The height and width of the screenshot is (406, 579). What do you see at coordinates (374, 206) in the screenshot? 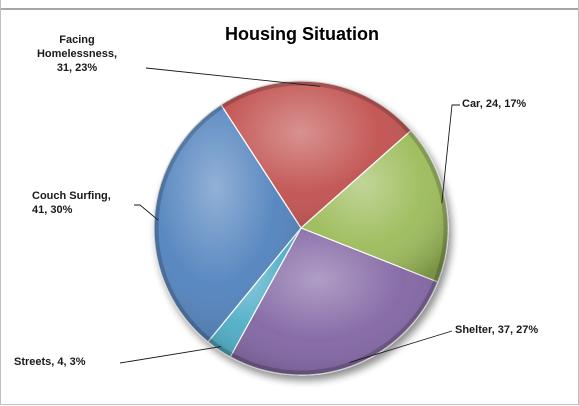
I see `pie-slice-shine-car` at bounding box center [374, 206].